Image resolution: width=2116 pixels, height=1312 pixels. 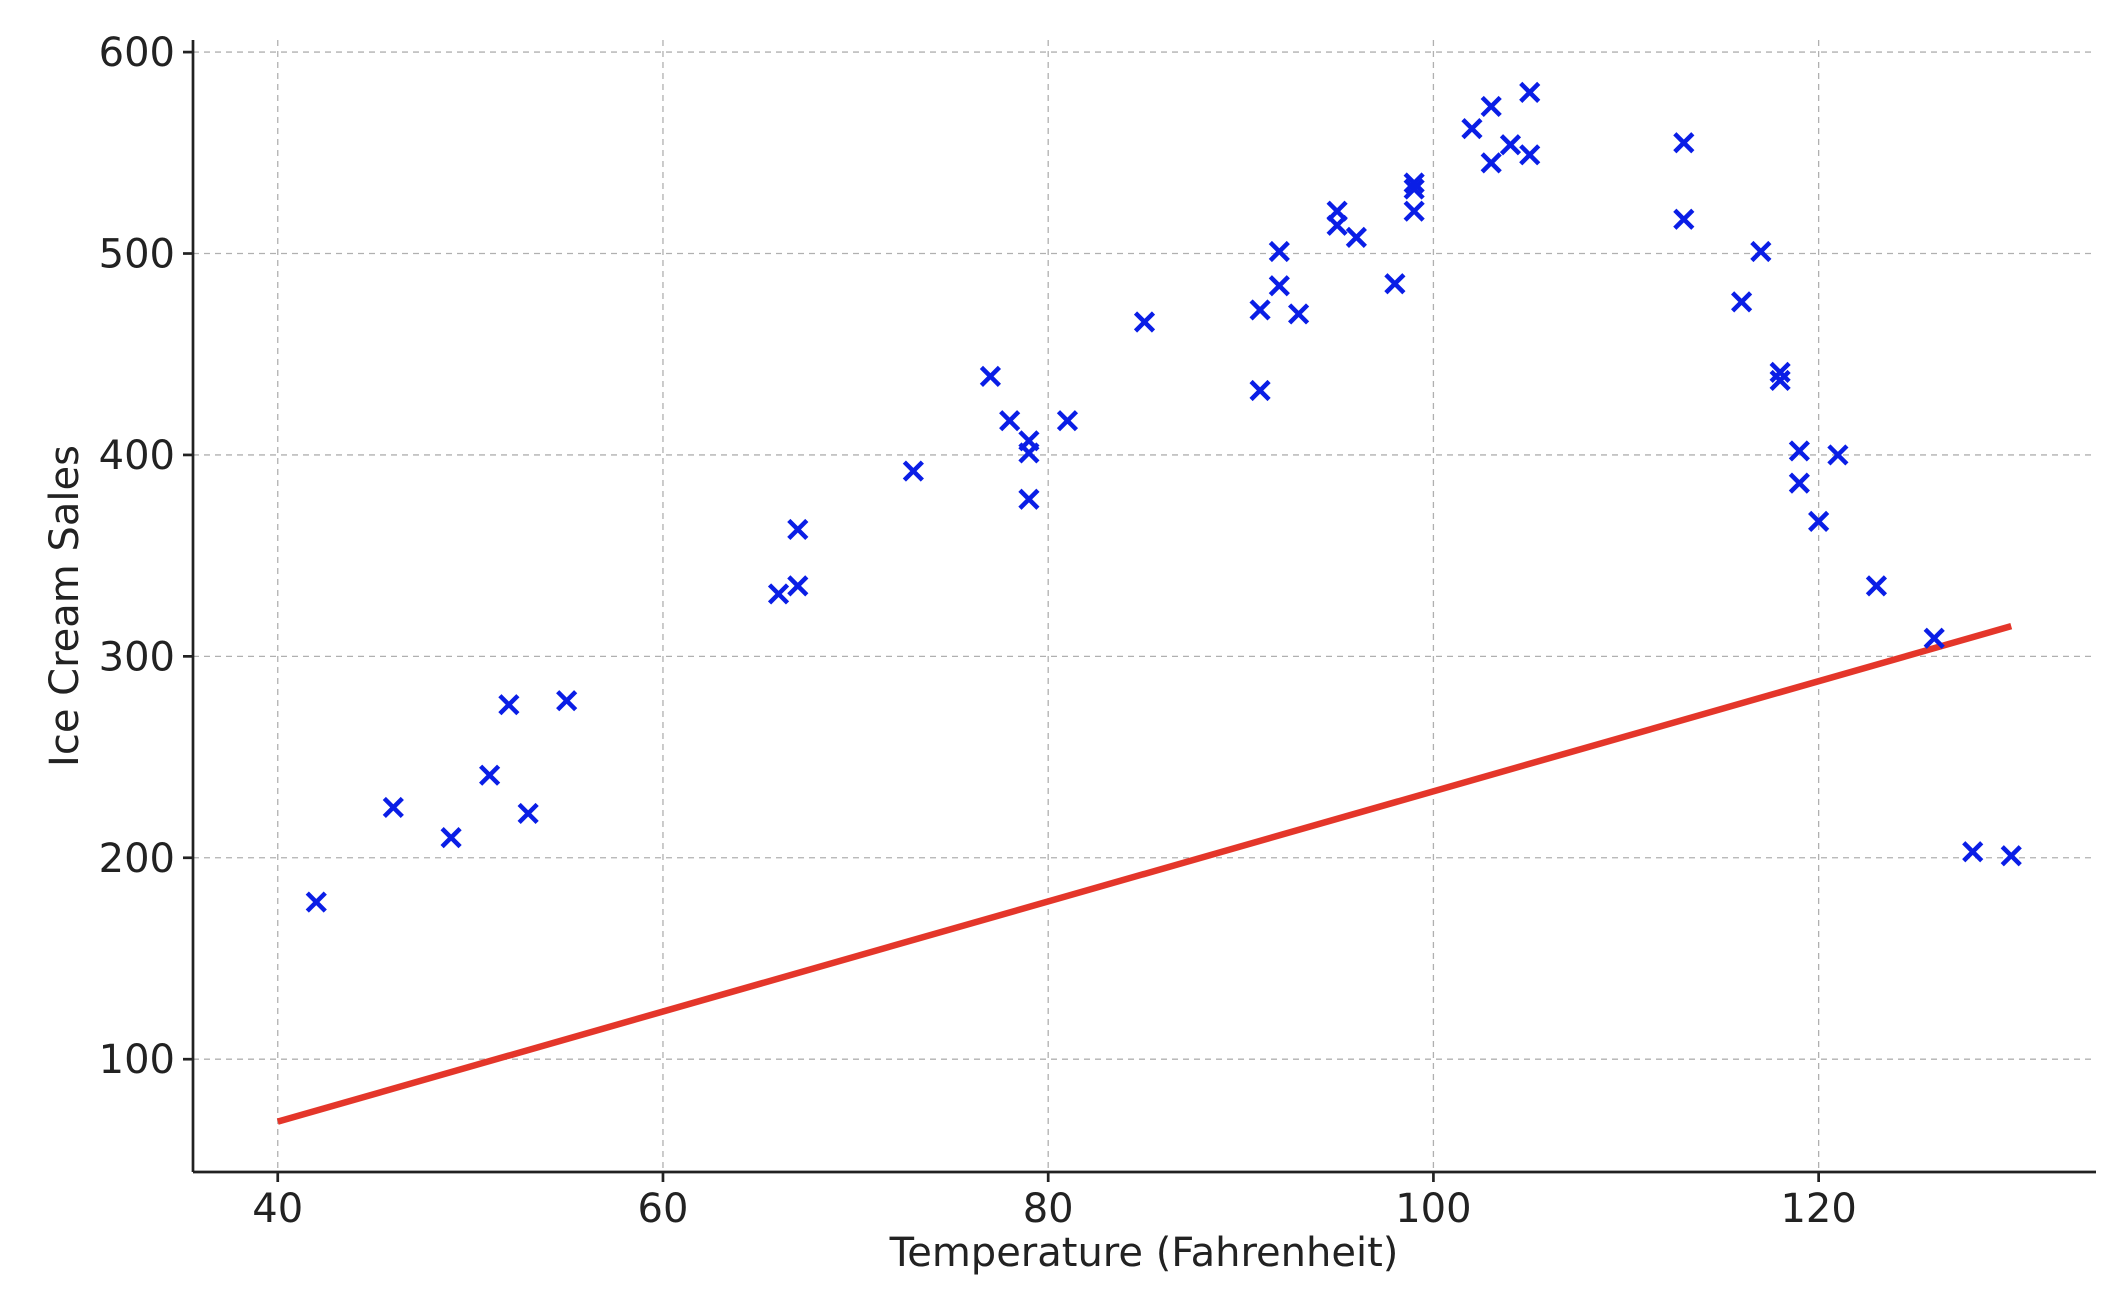 I want to click on x-tick-label: 120, so click(x=1818, y=1209).